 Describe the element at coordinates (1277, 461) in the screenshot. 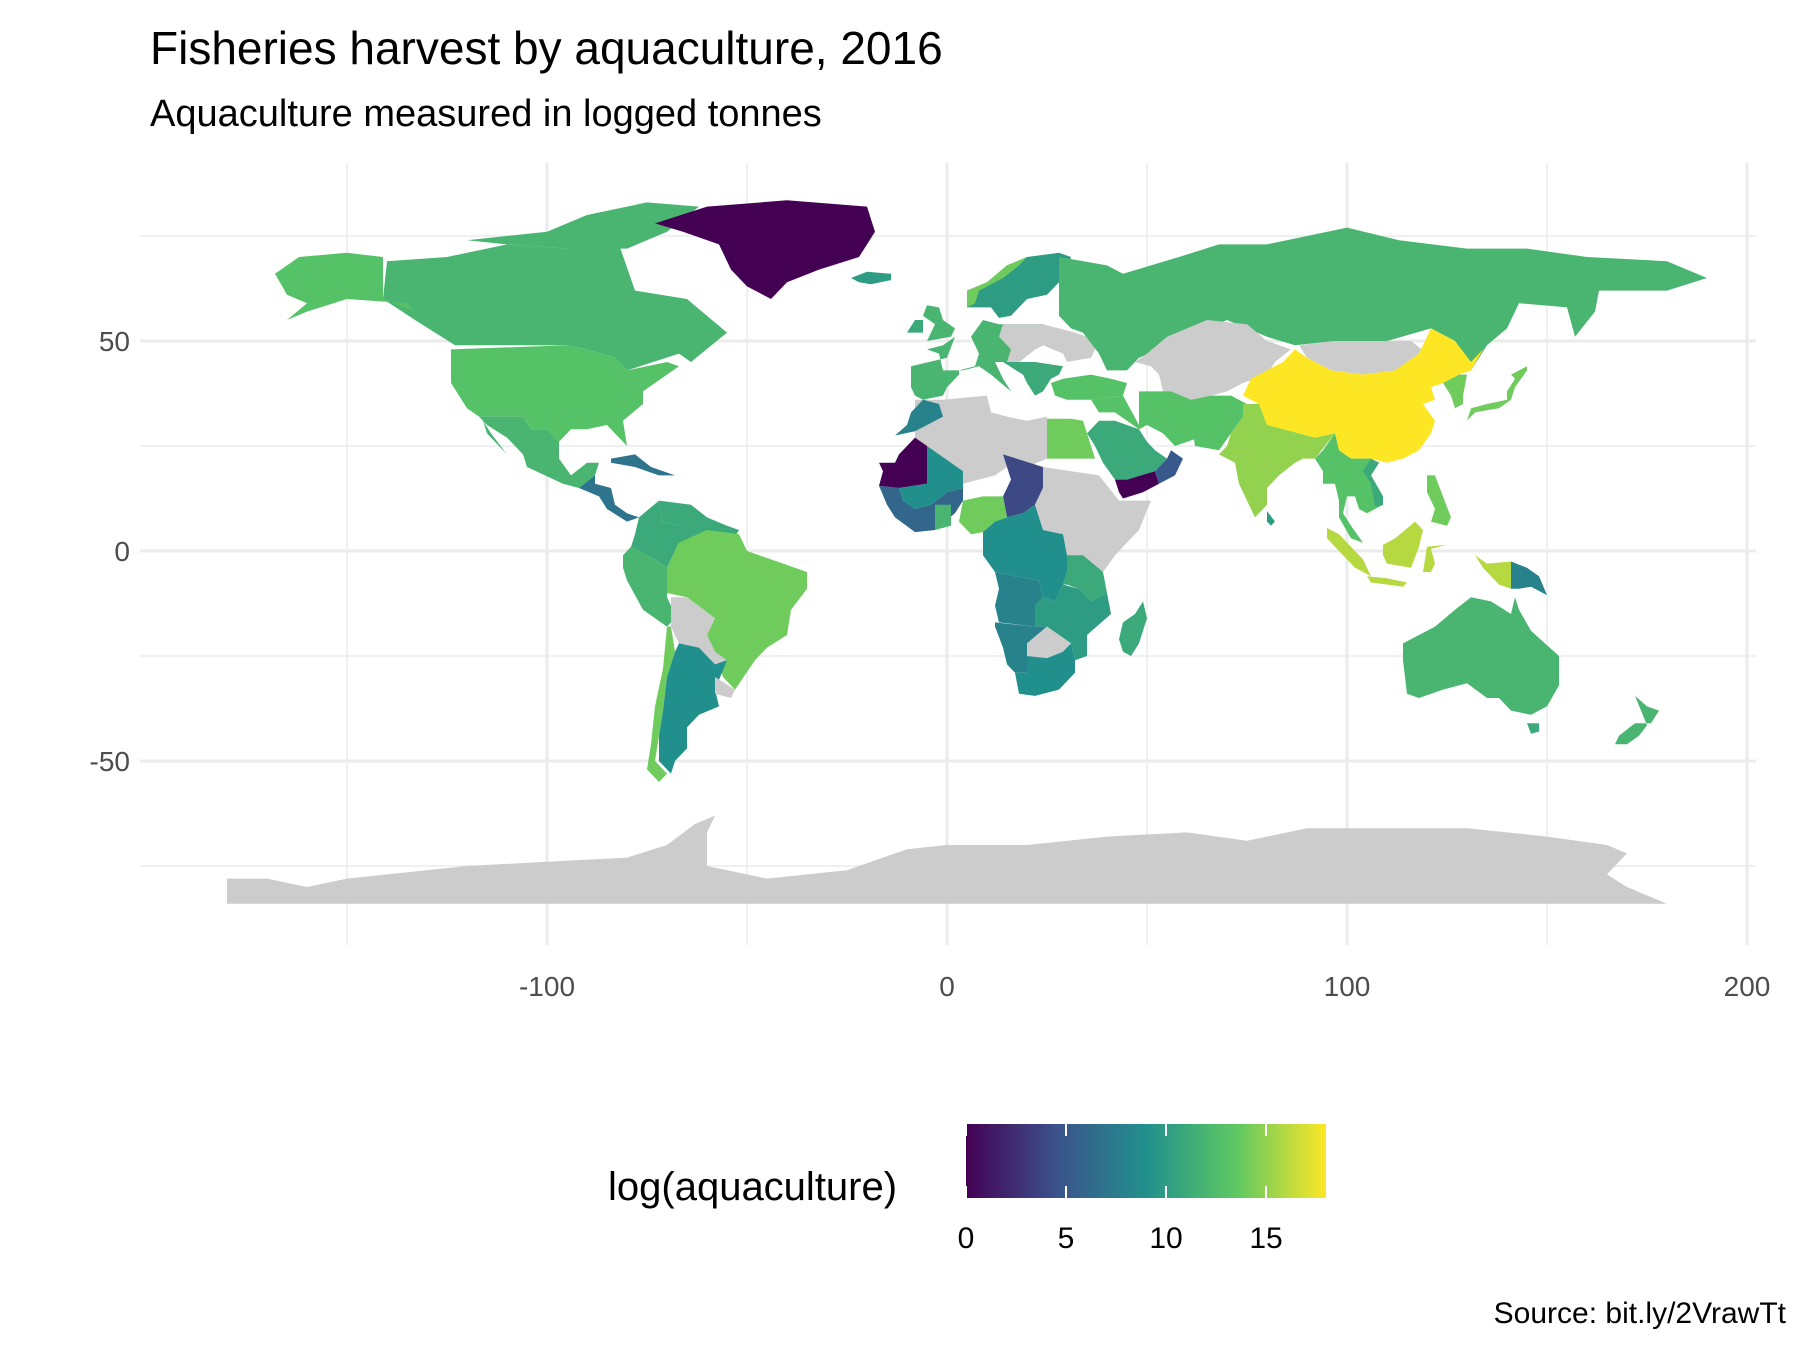

I see `region-india` at that location.